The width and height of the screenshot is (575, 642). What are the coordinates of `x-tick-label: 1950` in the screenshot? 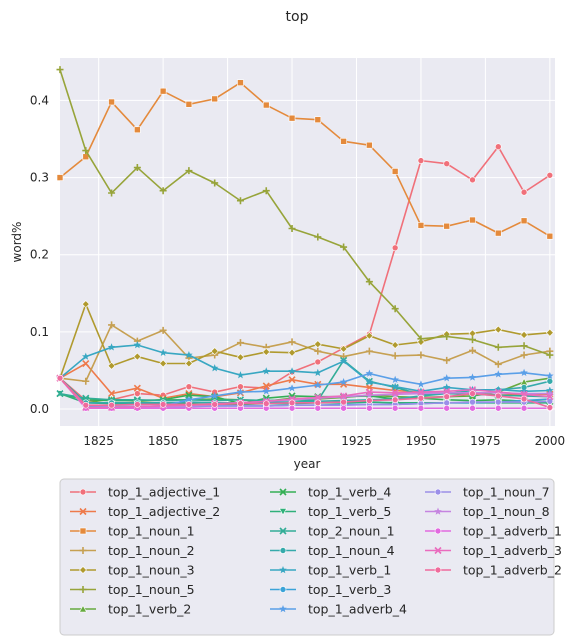 It's located at (421, 441).